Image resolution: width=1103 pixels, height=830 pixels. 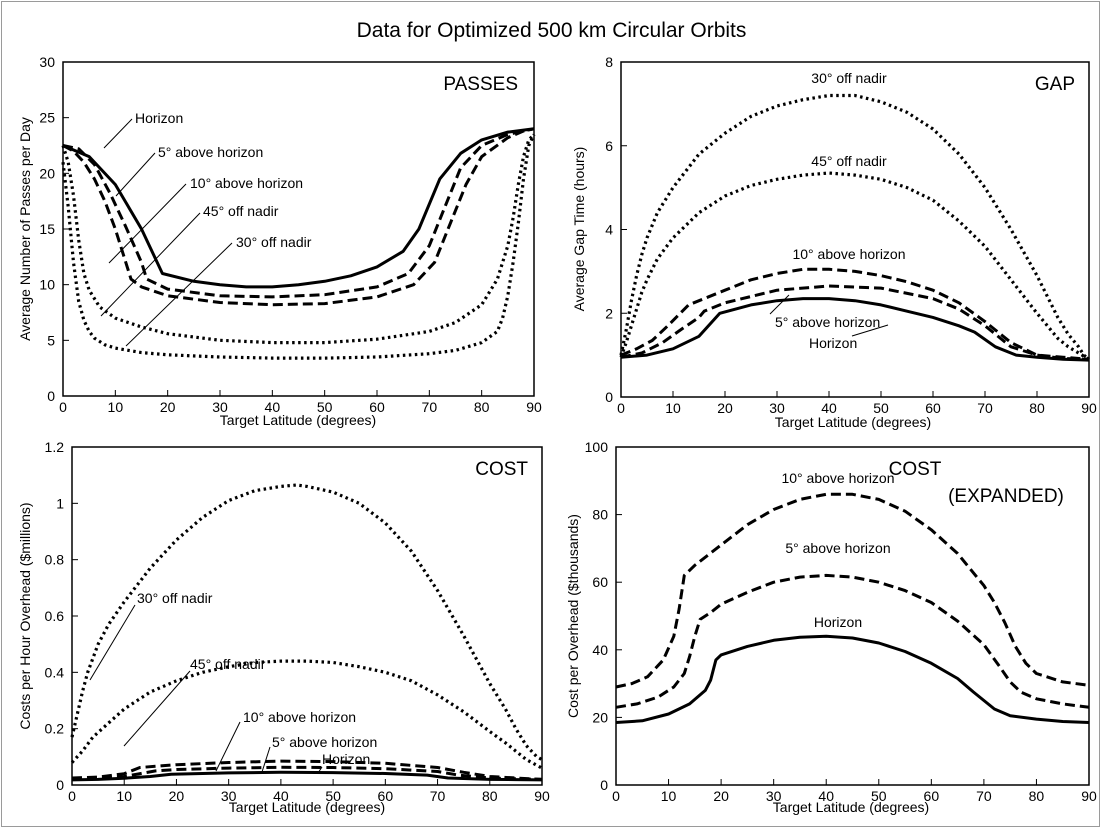 What do you see at coordinates (47, 285) in the screenshot?
I see `y-tick-label: 10` at bounding box center [47, 285].